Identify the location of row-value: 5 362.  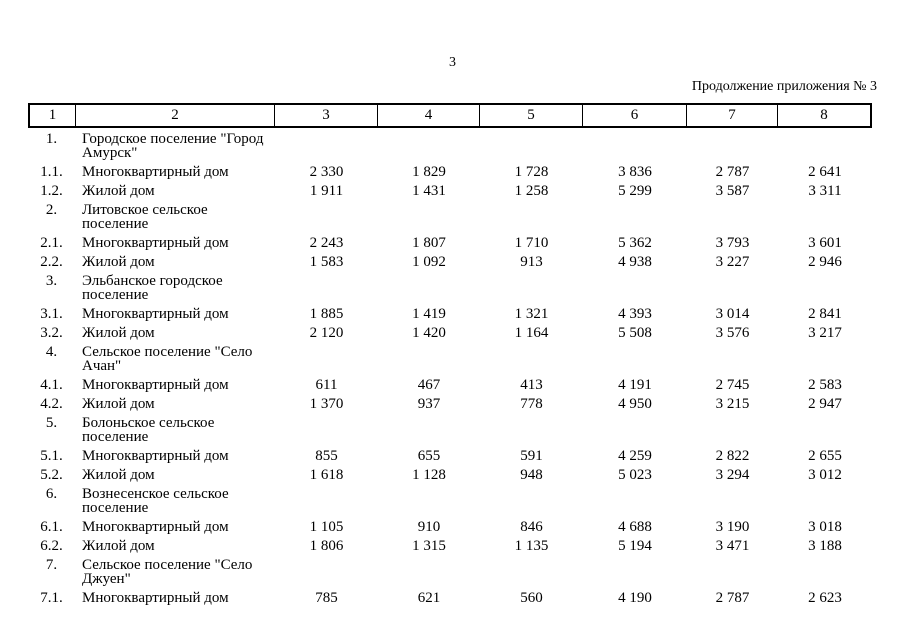
(635, 243).